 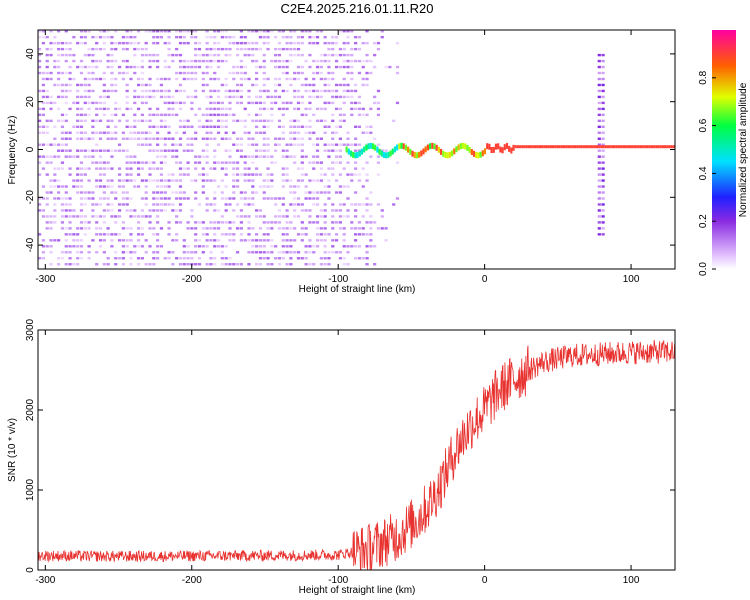 I want to click on snr-ylabel: SNR (10 * v/v), so click(x=12, y=450).